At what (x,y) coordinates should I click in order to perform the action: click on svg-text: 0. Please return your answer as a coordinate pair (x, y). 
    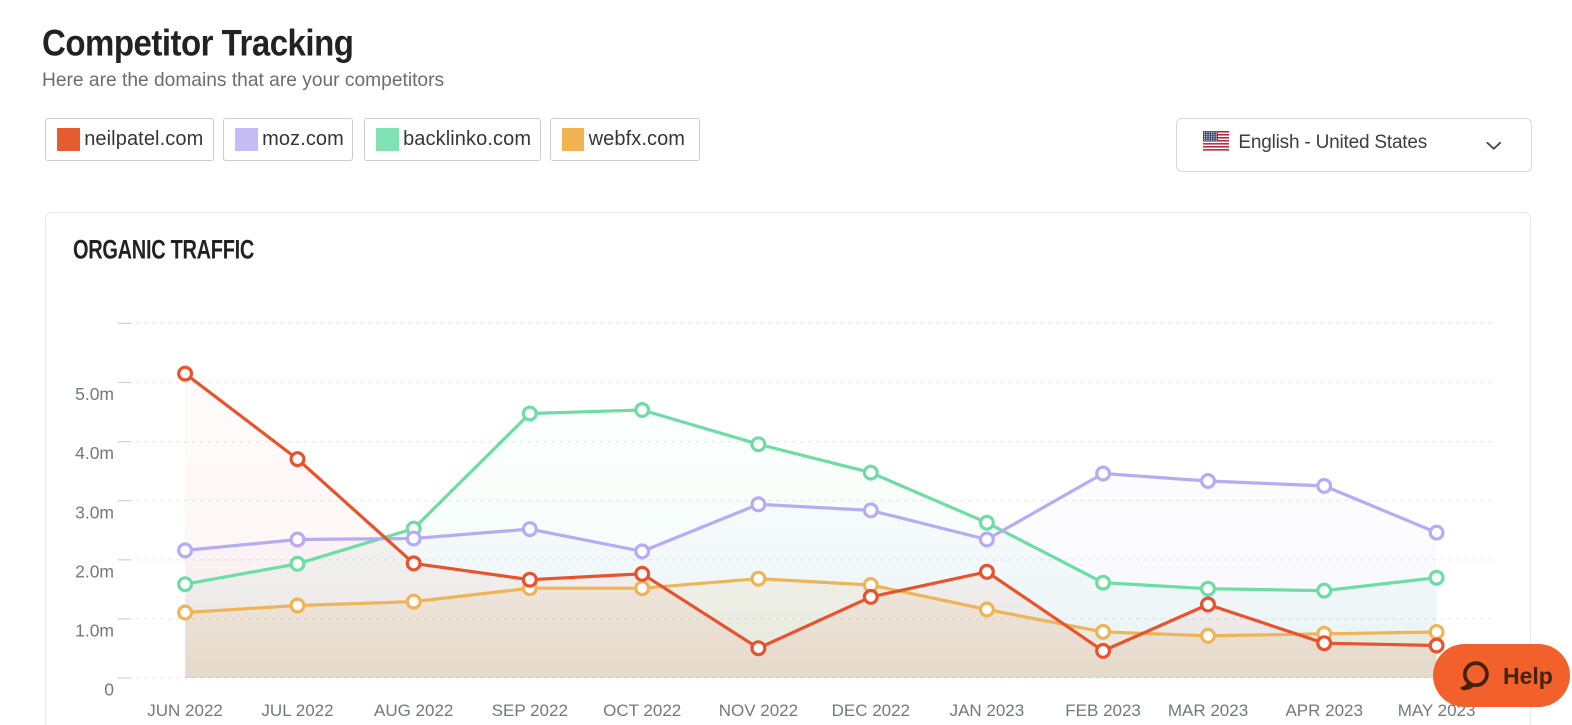
    Looking at the image, I should click on (109, 690).